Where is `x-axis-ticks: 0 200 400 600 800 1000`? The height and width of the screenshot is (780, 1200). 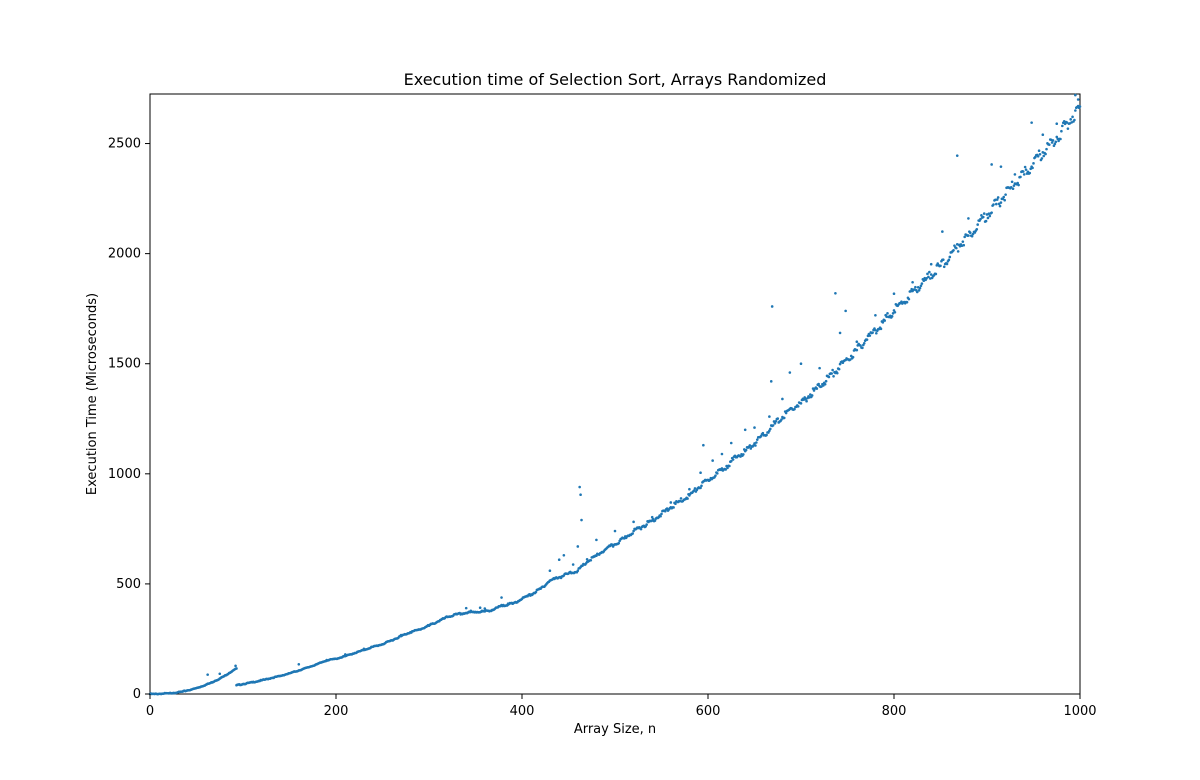
x-axis-ticks: 0 200 400 600 800 1000 is located at coordinates (621, 706).